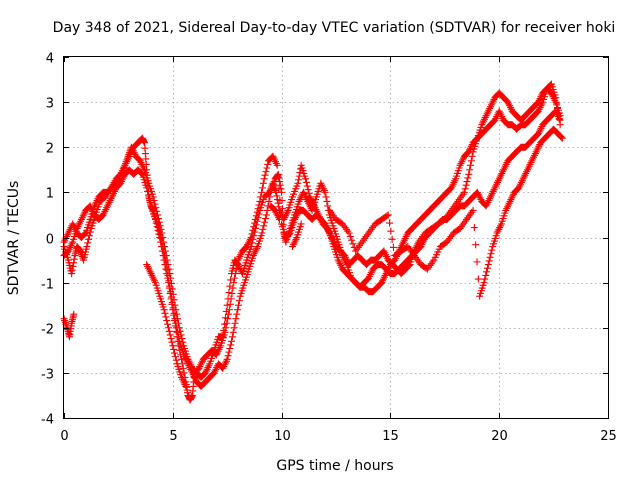 The image size is (640, 480). I want to click on y-tick-label: 0, so click(50, 240).